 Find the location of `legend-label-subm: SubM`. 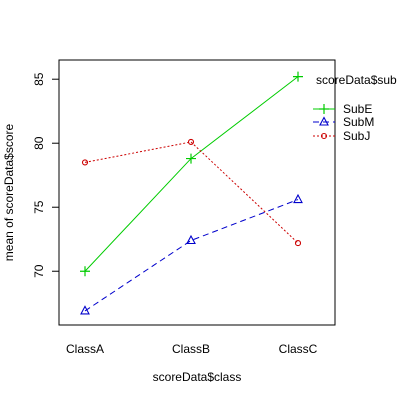

legend-label-subm: SubM is located at coordinates (358, 122).